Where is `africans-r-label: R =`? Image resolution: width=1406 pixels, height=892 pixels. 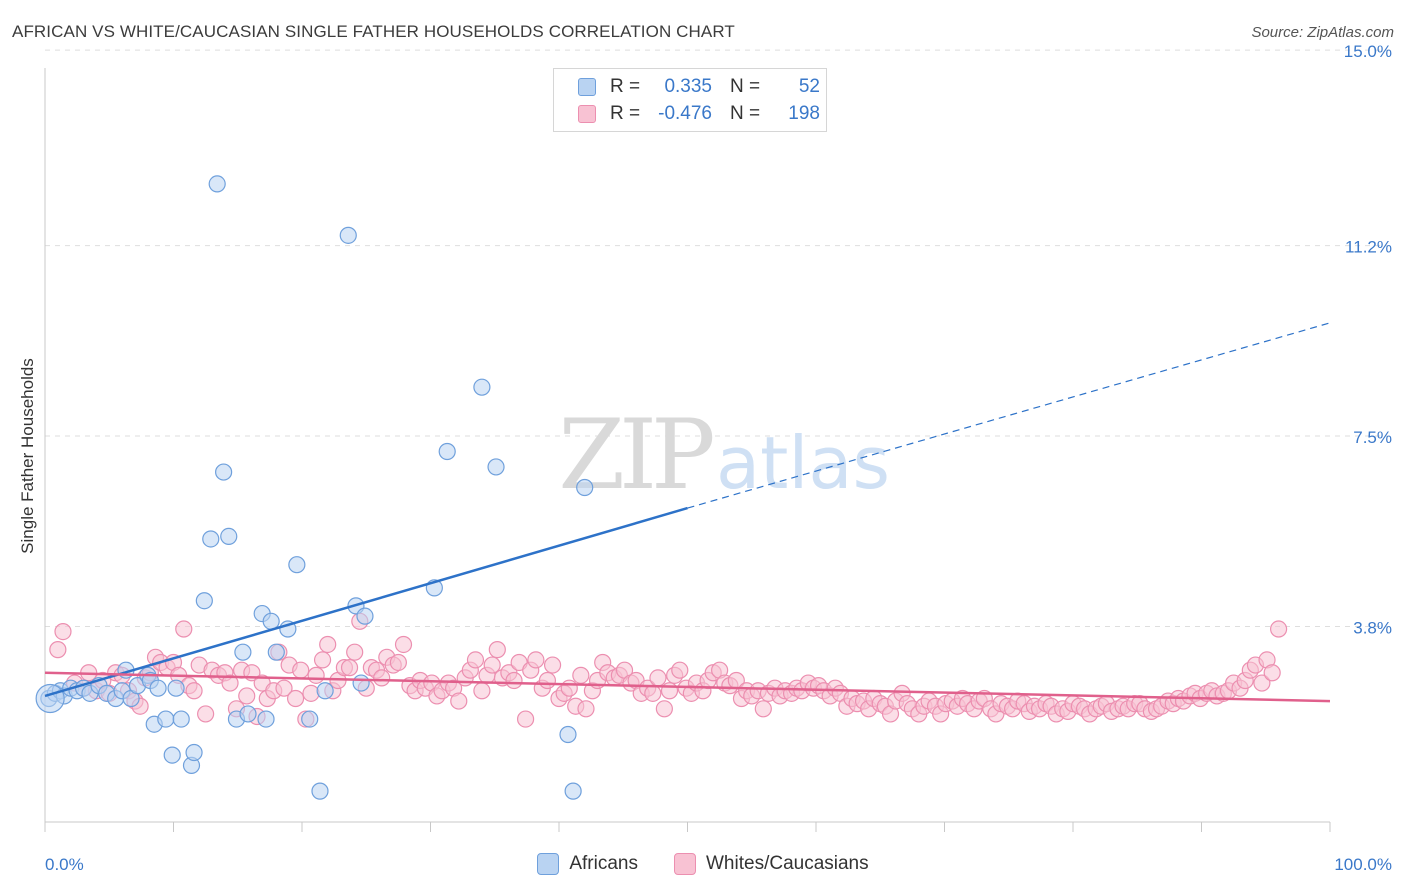
africans-r-label: R = is located at coordinates (625, 86).